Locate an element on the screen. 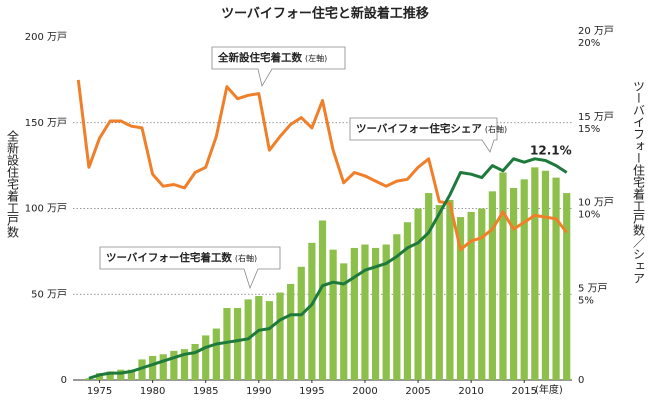  y-axis-label: 全新設住宅着工戸数 is located at coordinates (13, 184).